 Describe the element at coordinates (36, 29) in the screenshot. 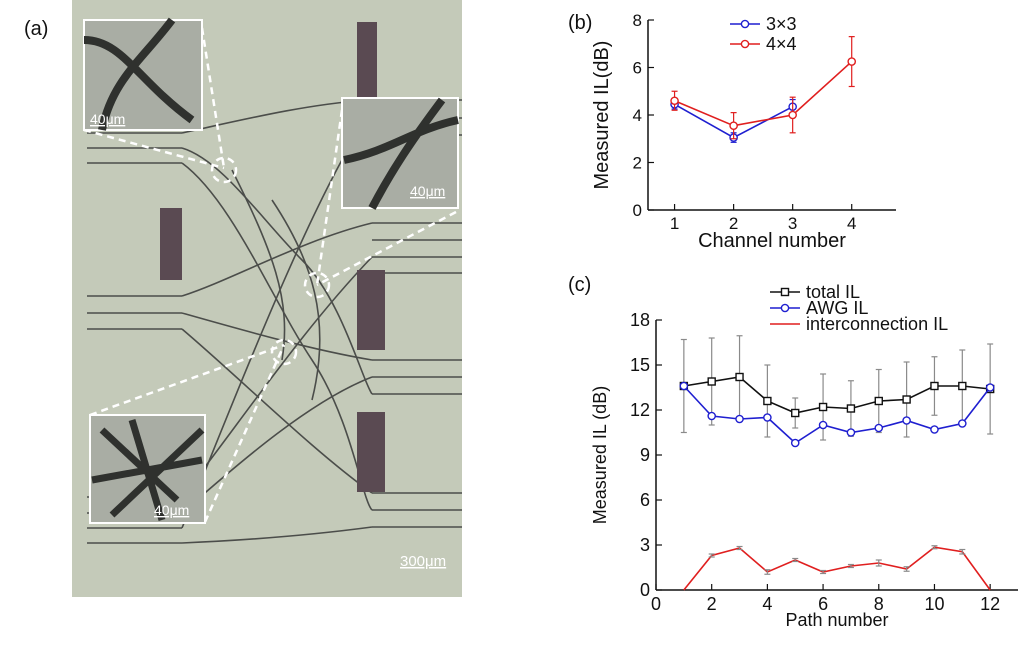

I see `panel-label-a: (a)` at that location.